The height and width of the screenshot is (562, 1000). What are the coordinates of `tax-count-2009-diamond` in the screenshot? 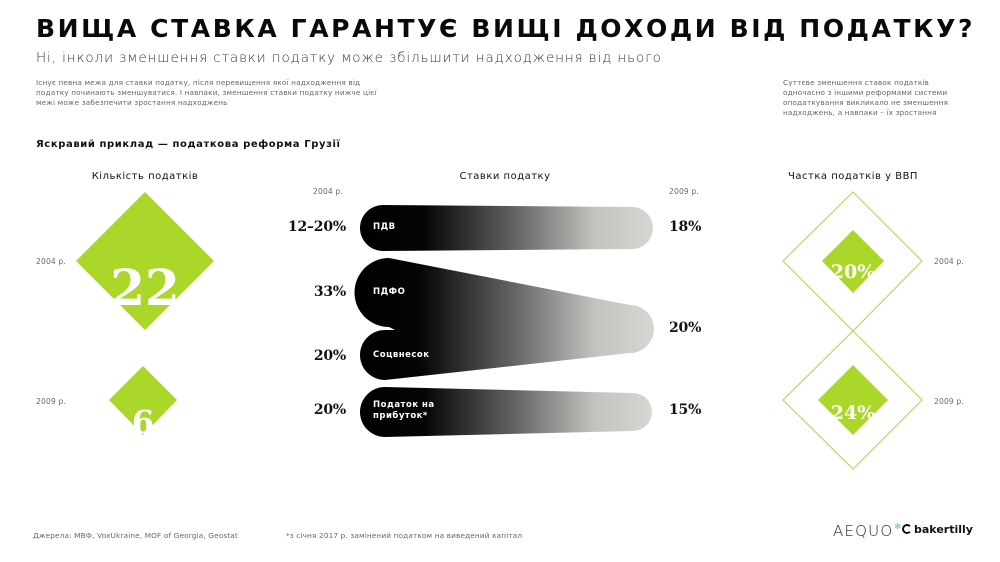 It's located at (143, 400).